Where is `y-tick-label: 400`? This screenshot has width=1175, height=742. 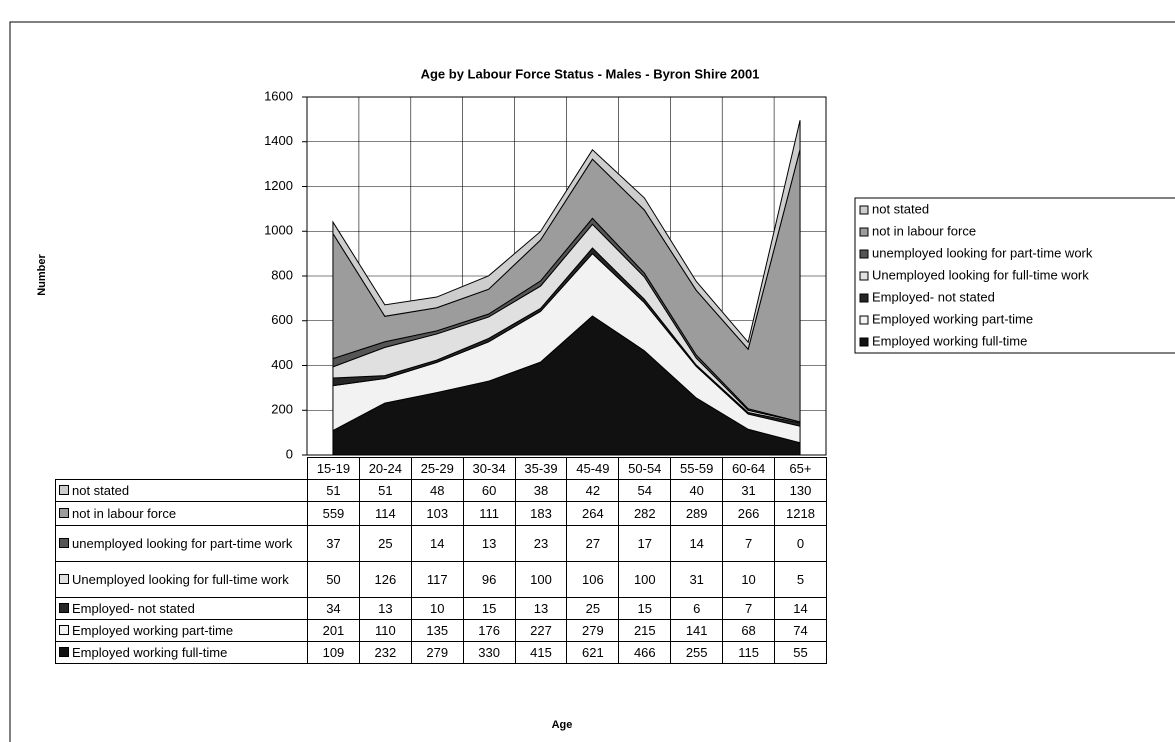
y-tick-label: 400 is located at coordinates (282, 364).